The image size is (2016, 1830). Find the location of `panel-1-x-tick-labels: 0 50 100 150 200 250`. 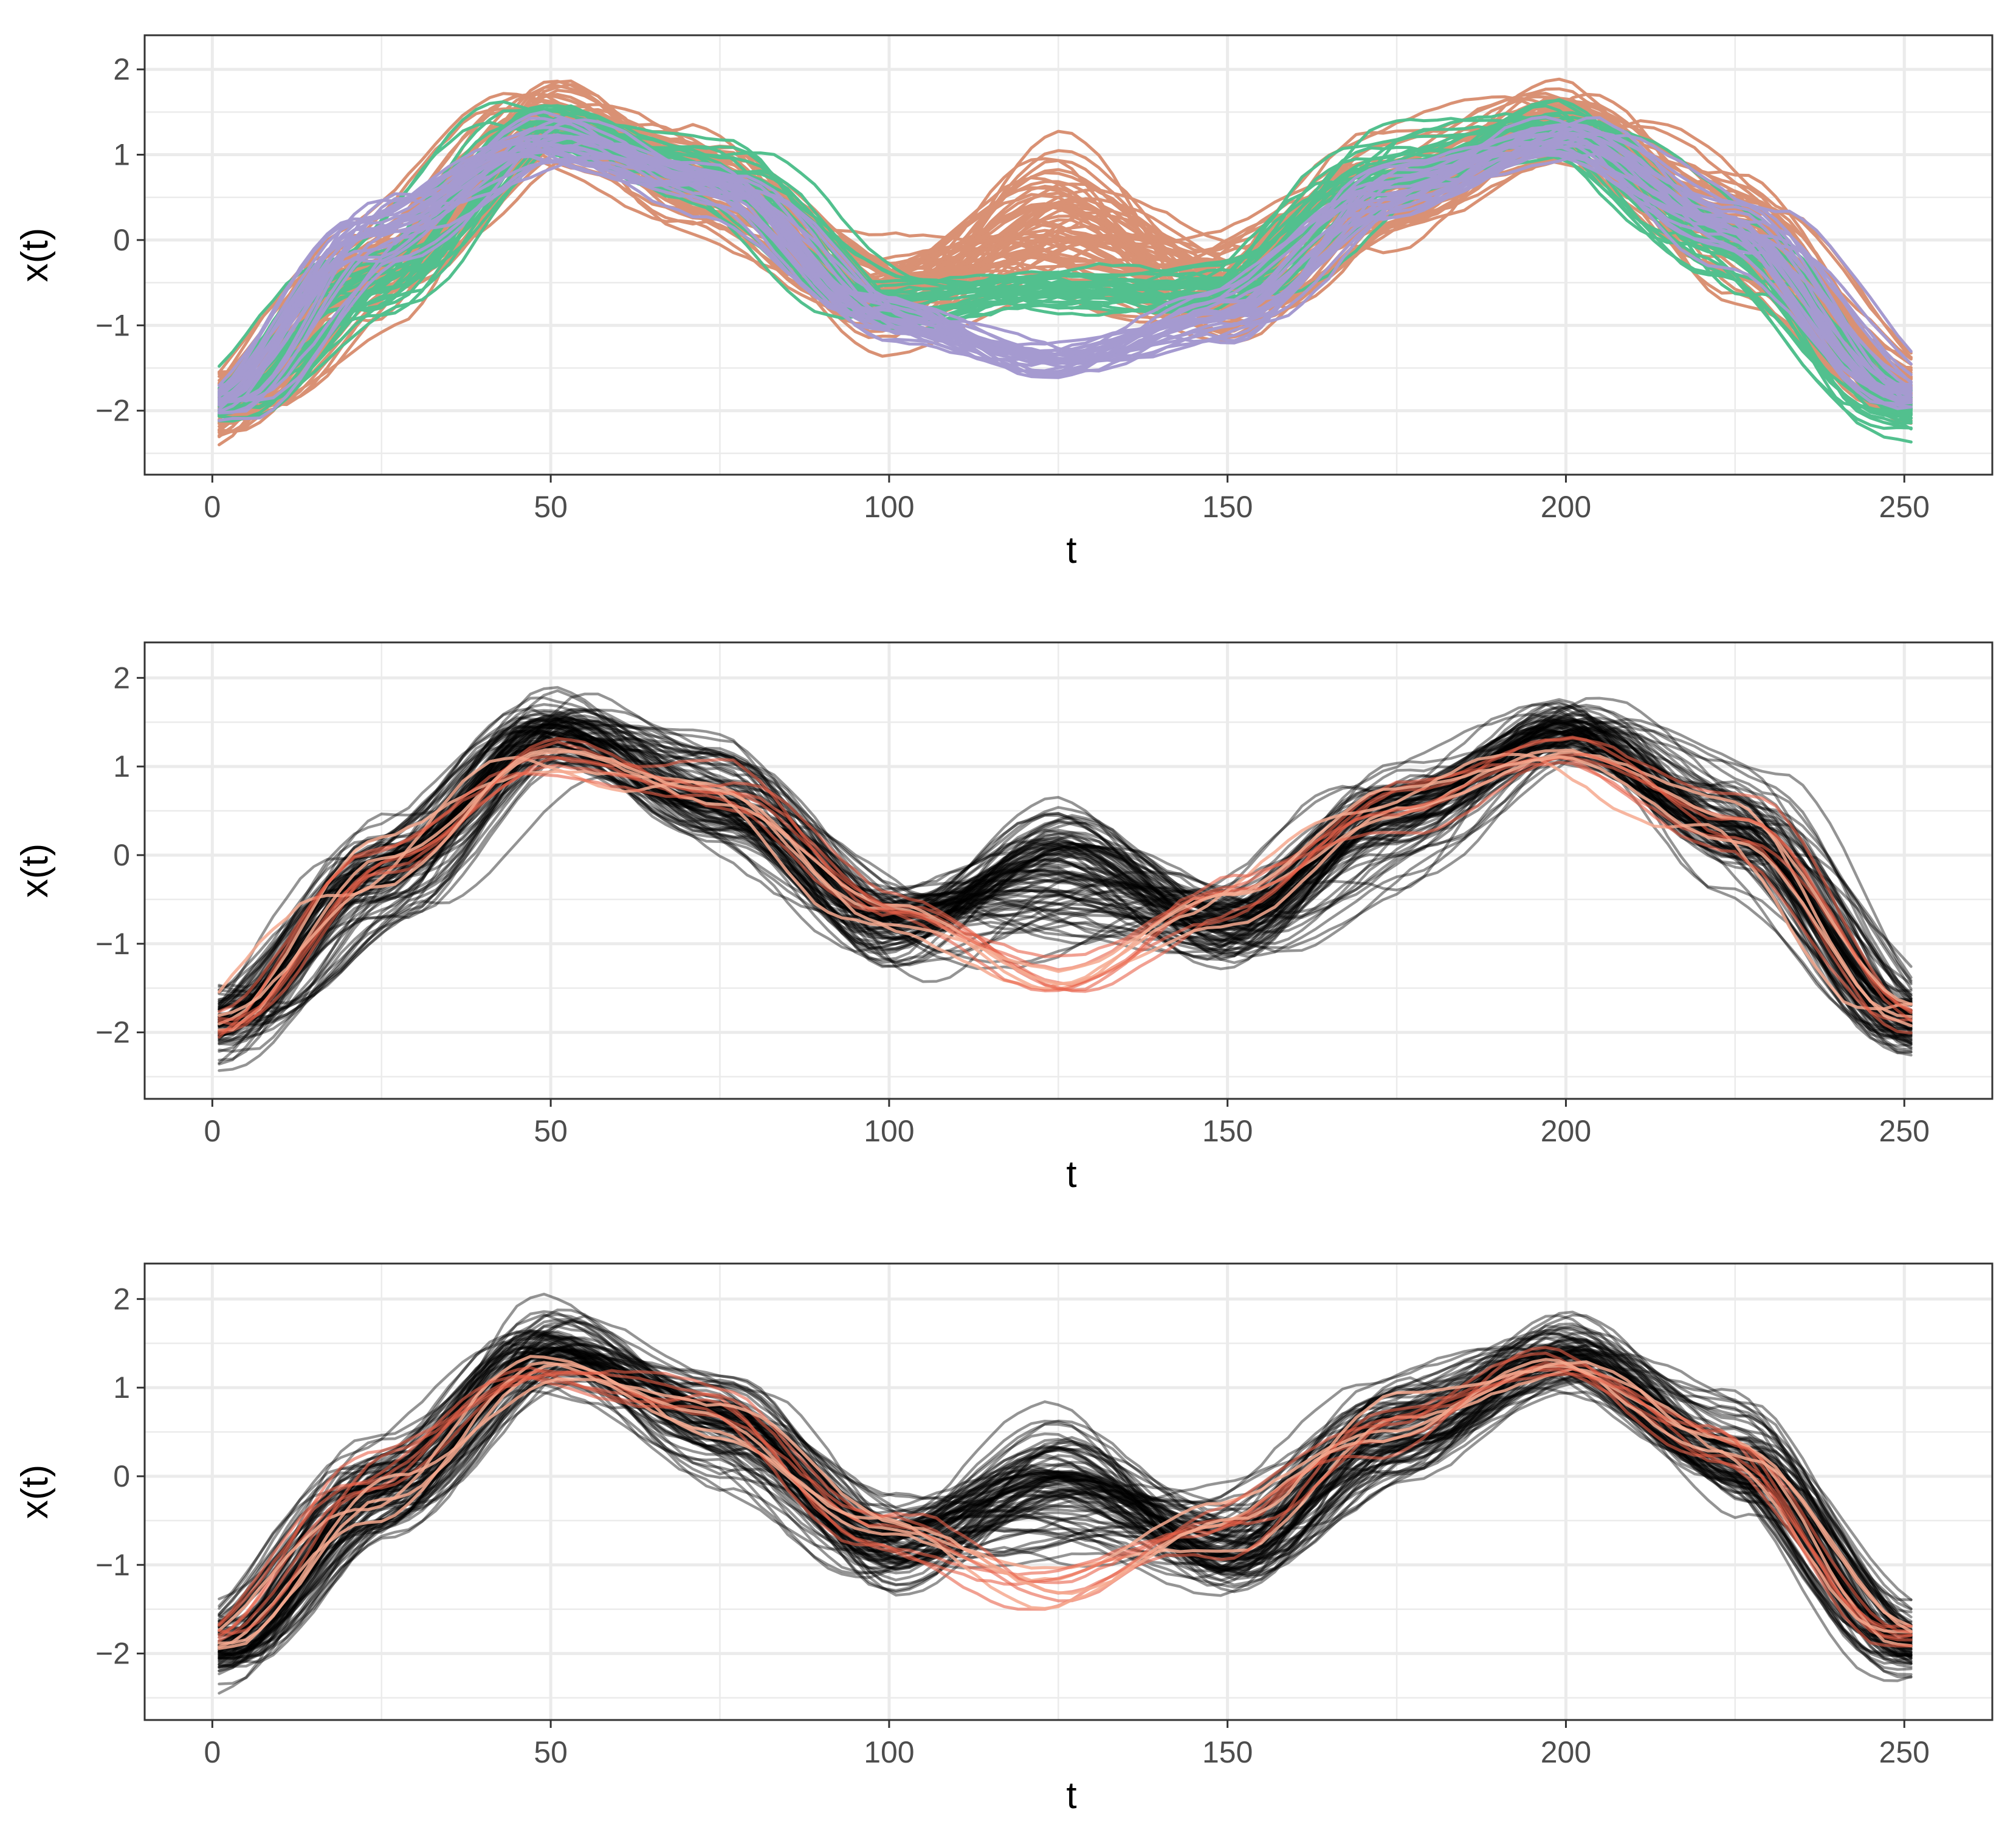

panel-1-x-tick-labels: 0 50 100 150 200 250 is located at coordinates (1067, 507).